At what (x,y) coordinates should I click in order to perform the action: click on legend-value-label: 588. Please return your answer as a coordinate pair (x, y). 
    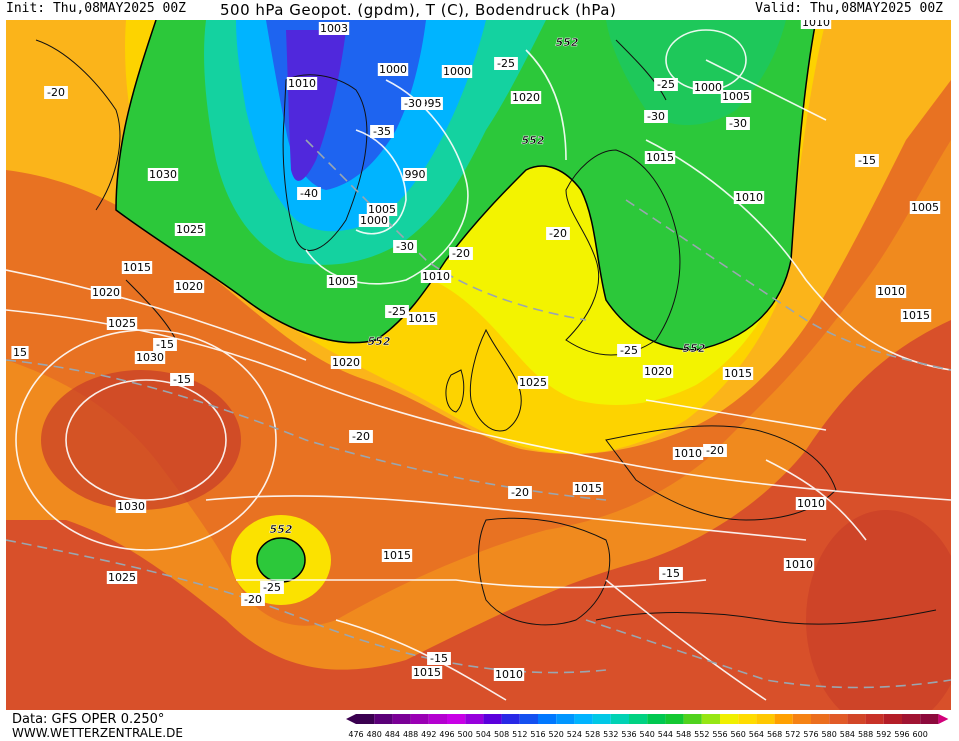
    Looking at the image, I should click on (865, 734).